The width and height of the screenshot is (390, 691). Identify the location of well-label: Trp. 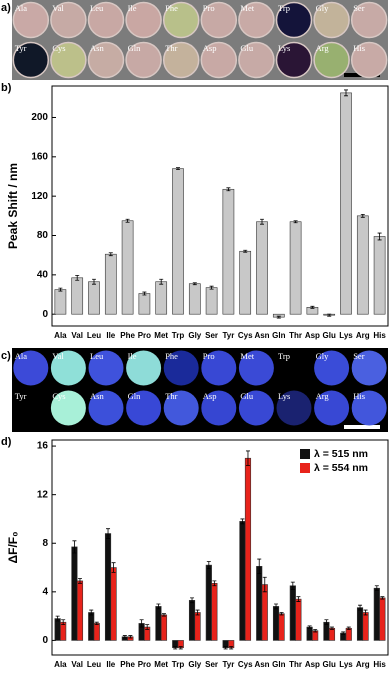
(284, 356).